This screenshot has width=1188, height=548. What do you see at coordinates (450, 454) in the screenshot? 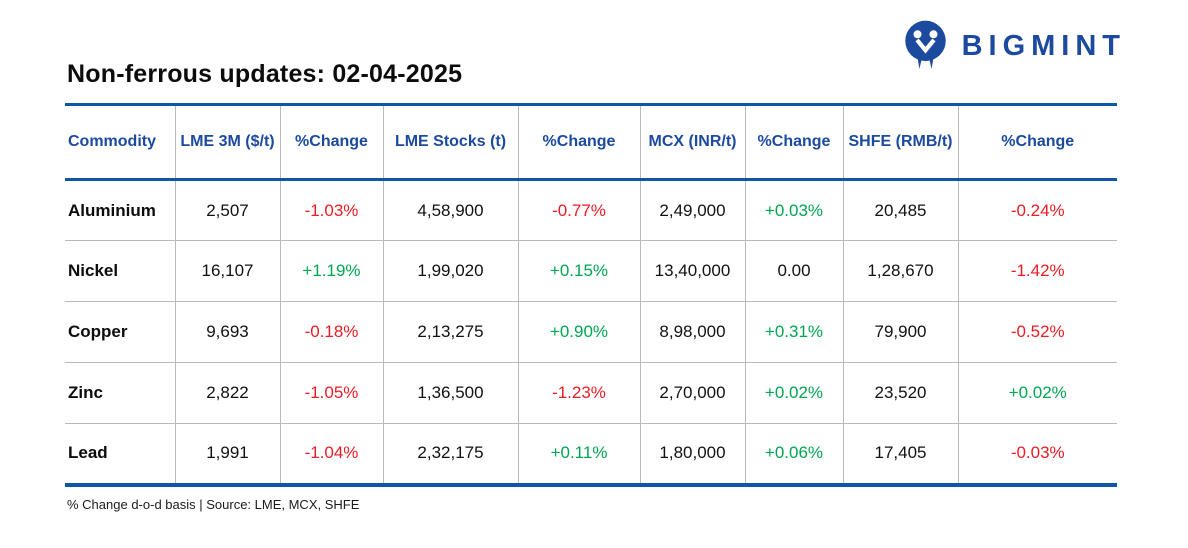
I see `value-cell: 2,32,175` at bounding box center [450, 454].